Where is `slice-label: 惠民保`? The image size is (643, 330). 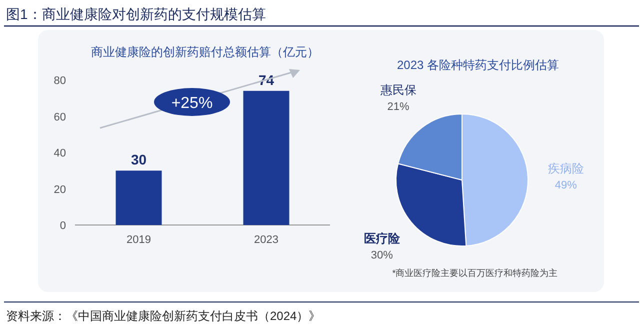 slice-label: 惠民保 is located at coordinates (397, 89).